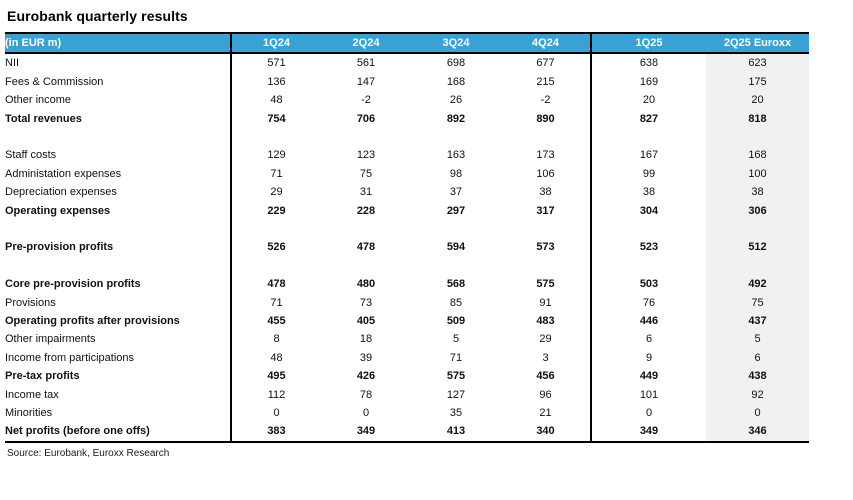 Image resolution: width=853 pixels, height=500 pixels. I want to click on table-row: Depreciation expenses 29 31 37 38 38 38, so click(407, 192).